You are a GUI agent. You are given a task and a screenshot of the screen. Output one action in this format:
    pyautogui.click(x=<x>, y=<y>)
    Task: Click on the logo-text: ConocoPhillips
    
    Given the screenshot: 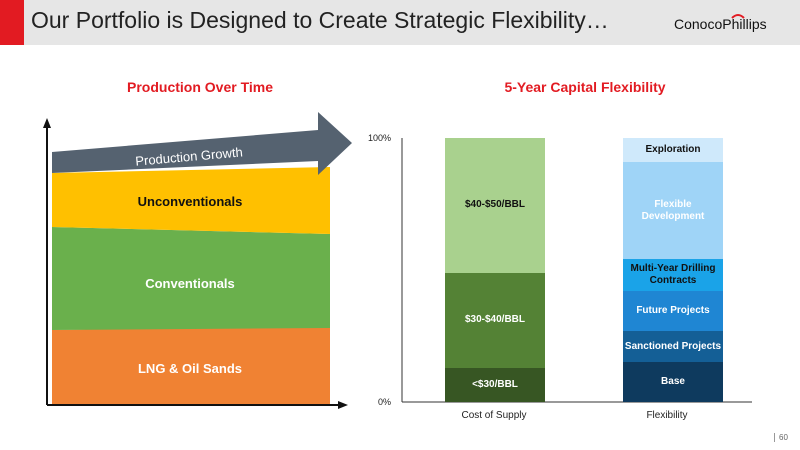 What is the action you would take?
    pyautogui.click(x=720, y=24)
    